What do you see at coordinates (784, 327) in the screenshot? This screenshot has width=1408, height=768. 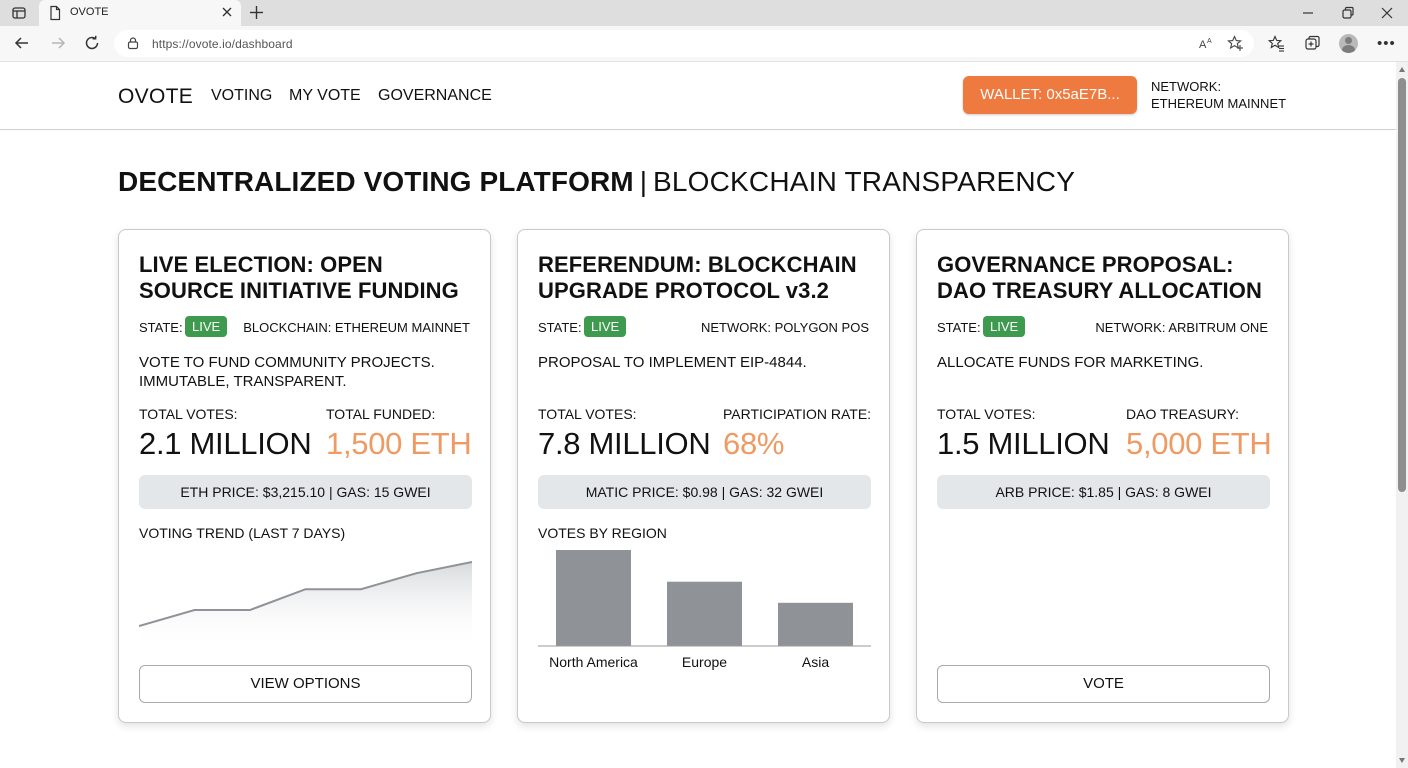 I see `network-label: NETWORK: POLYGON POS` at bounding box center [784, 327].